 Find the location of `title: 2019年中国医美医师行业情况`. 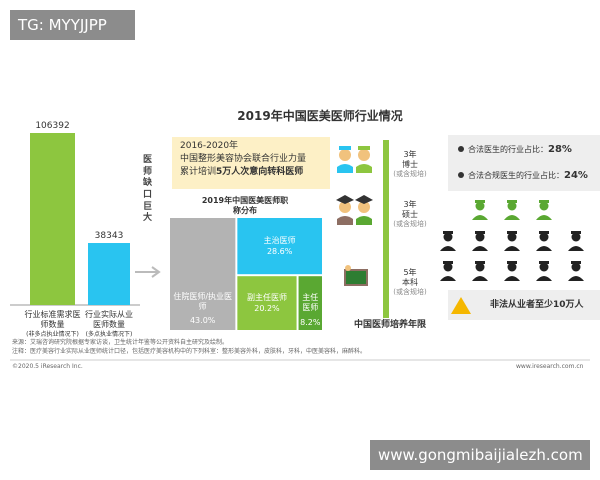

title: 2019年中国医美医师行业情况 is located at coordinates (320, 116).